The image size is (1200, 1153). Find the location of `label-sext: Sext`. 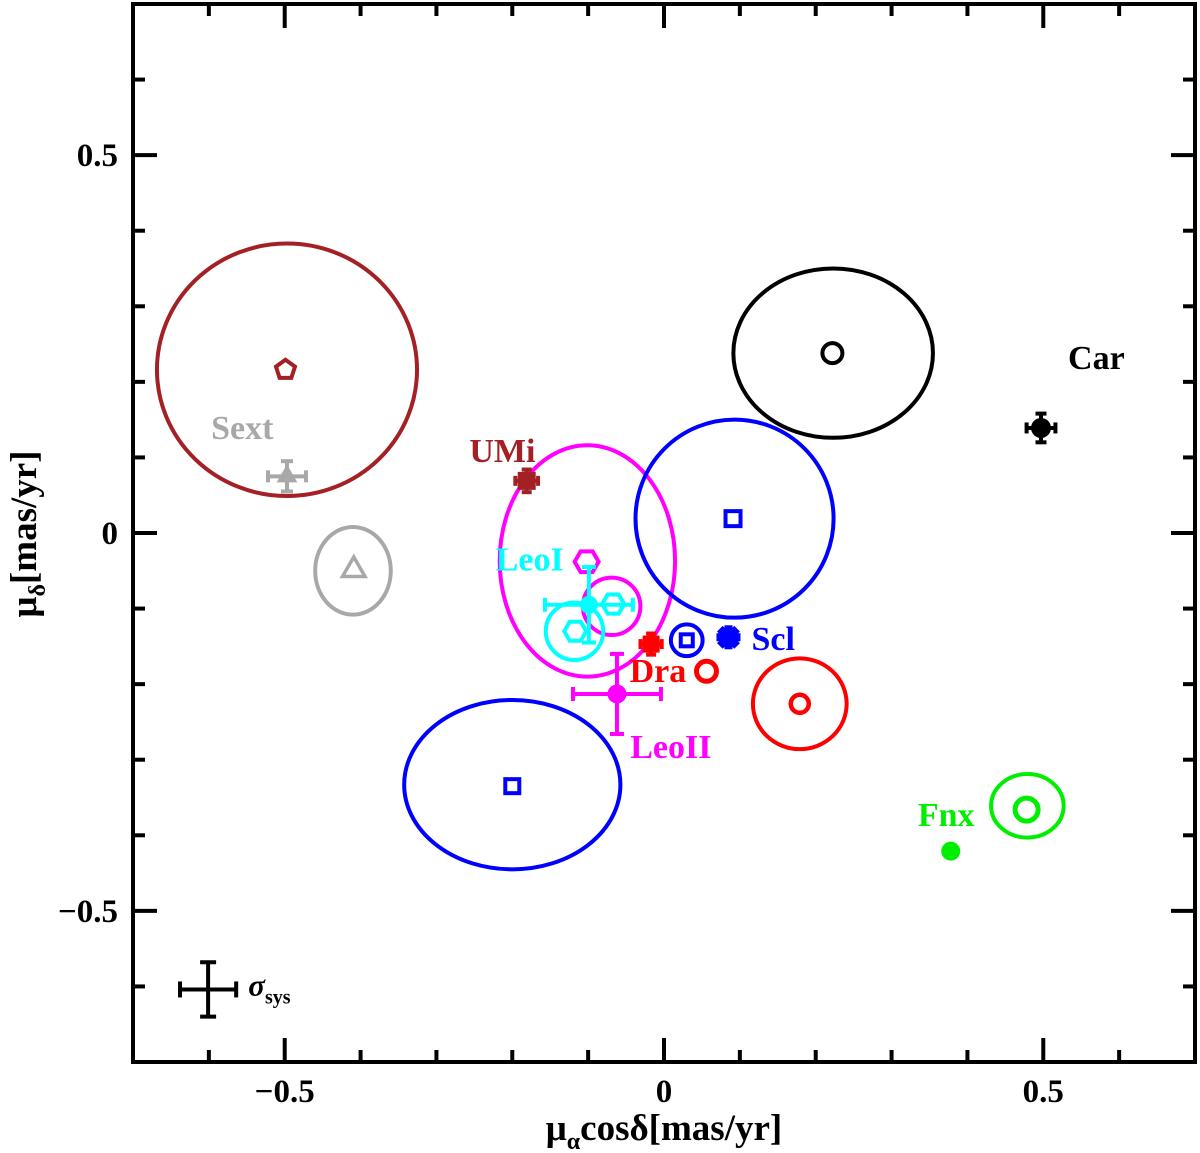

label-sext: Sext is located at coordinates (242, 428).